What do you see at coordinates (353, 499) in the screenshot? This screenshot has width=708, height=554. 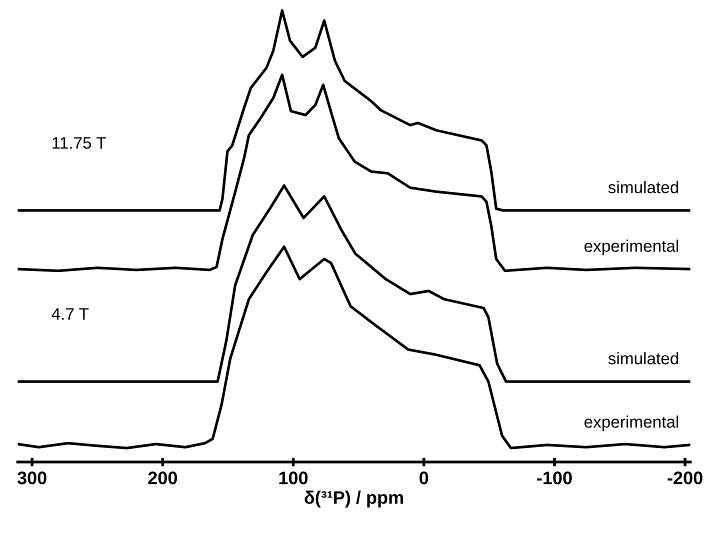 I see `x-axis-title: δ(³¹P) / ppm` at bounding box center [353, 499].